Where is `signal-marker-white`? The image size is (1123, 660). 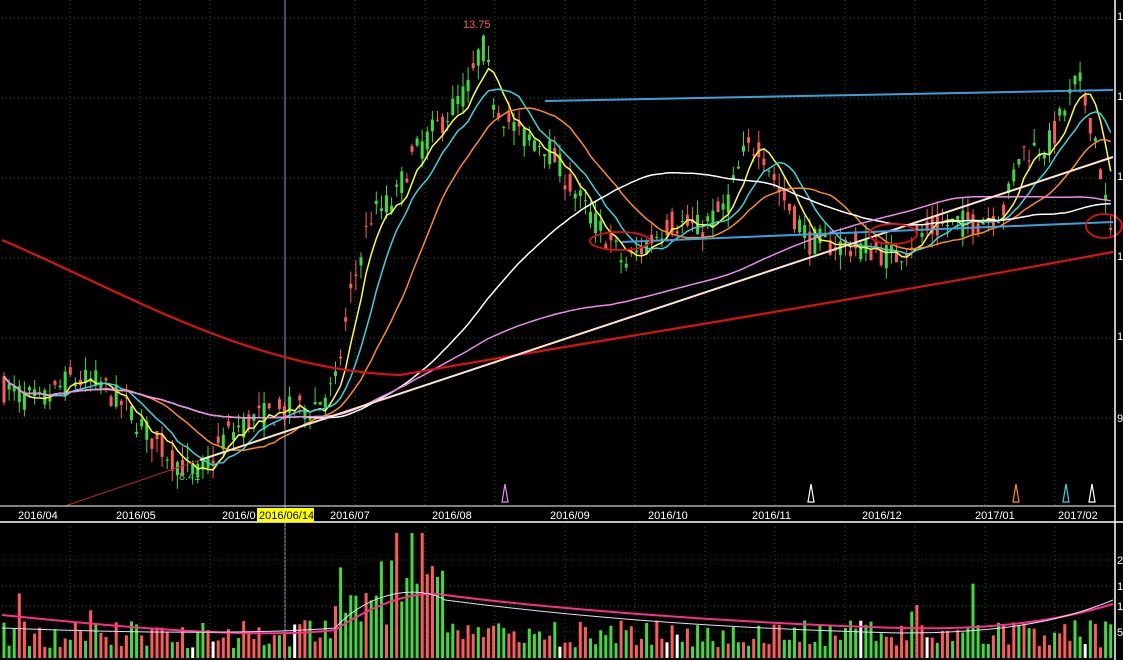
signal-marker-white is located at coordinates (811, 493).